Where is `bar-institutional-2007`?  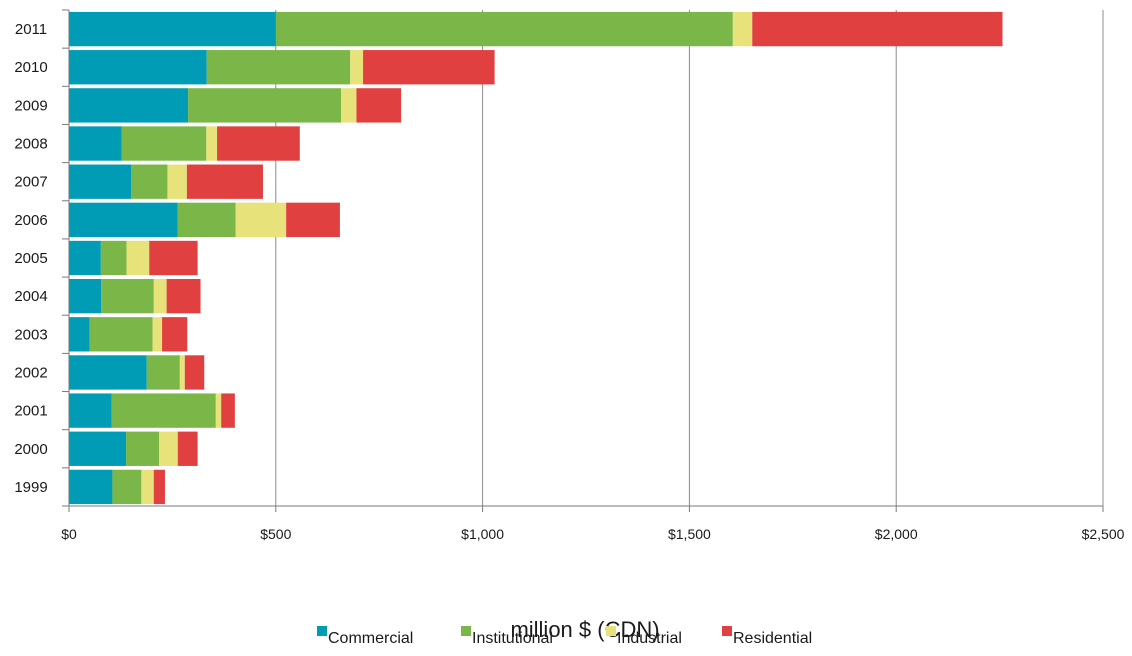
bar-institutional-2007 is located at coordinates (149, 181).